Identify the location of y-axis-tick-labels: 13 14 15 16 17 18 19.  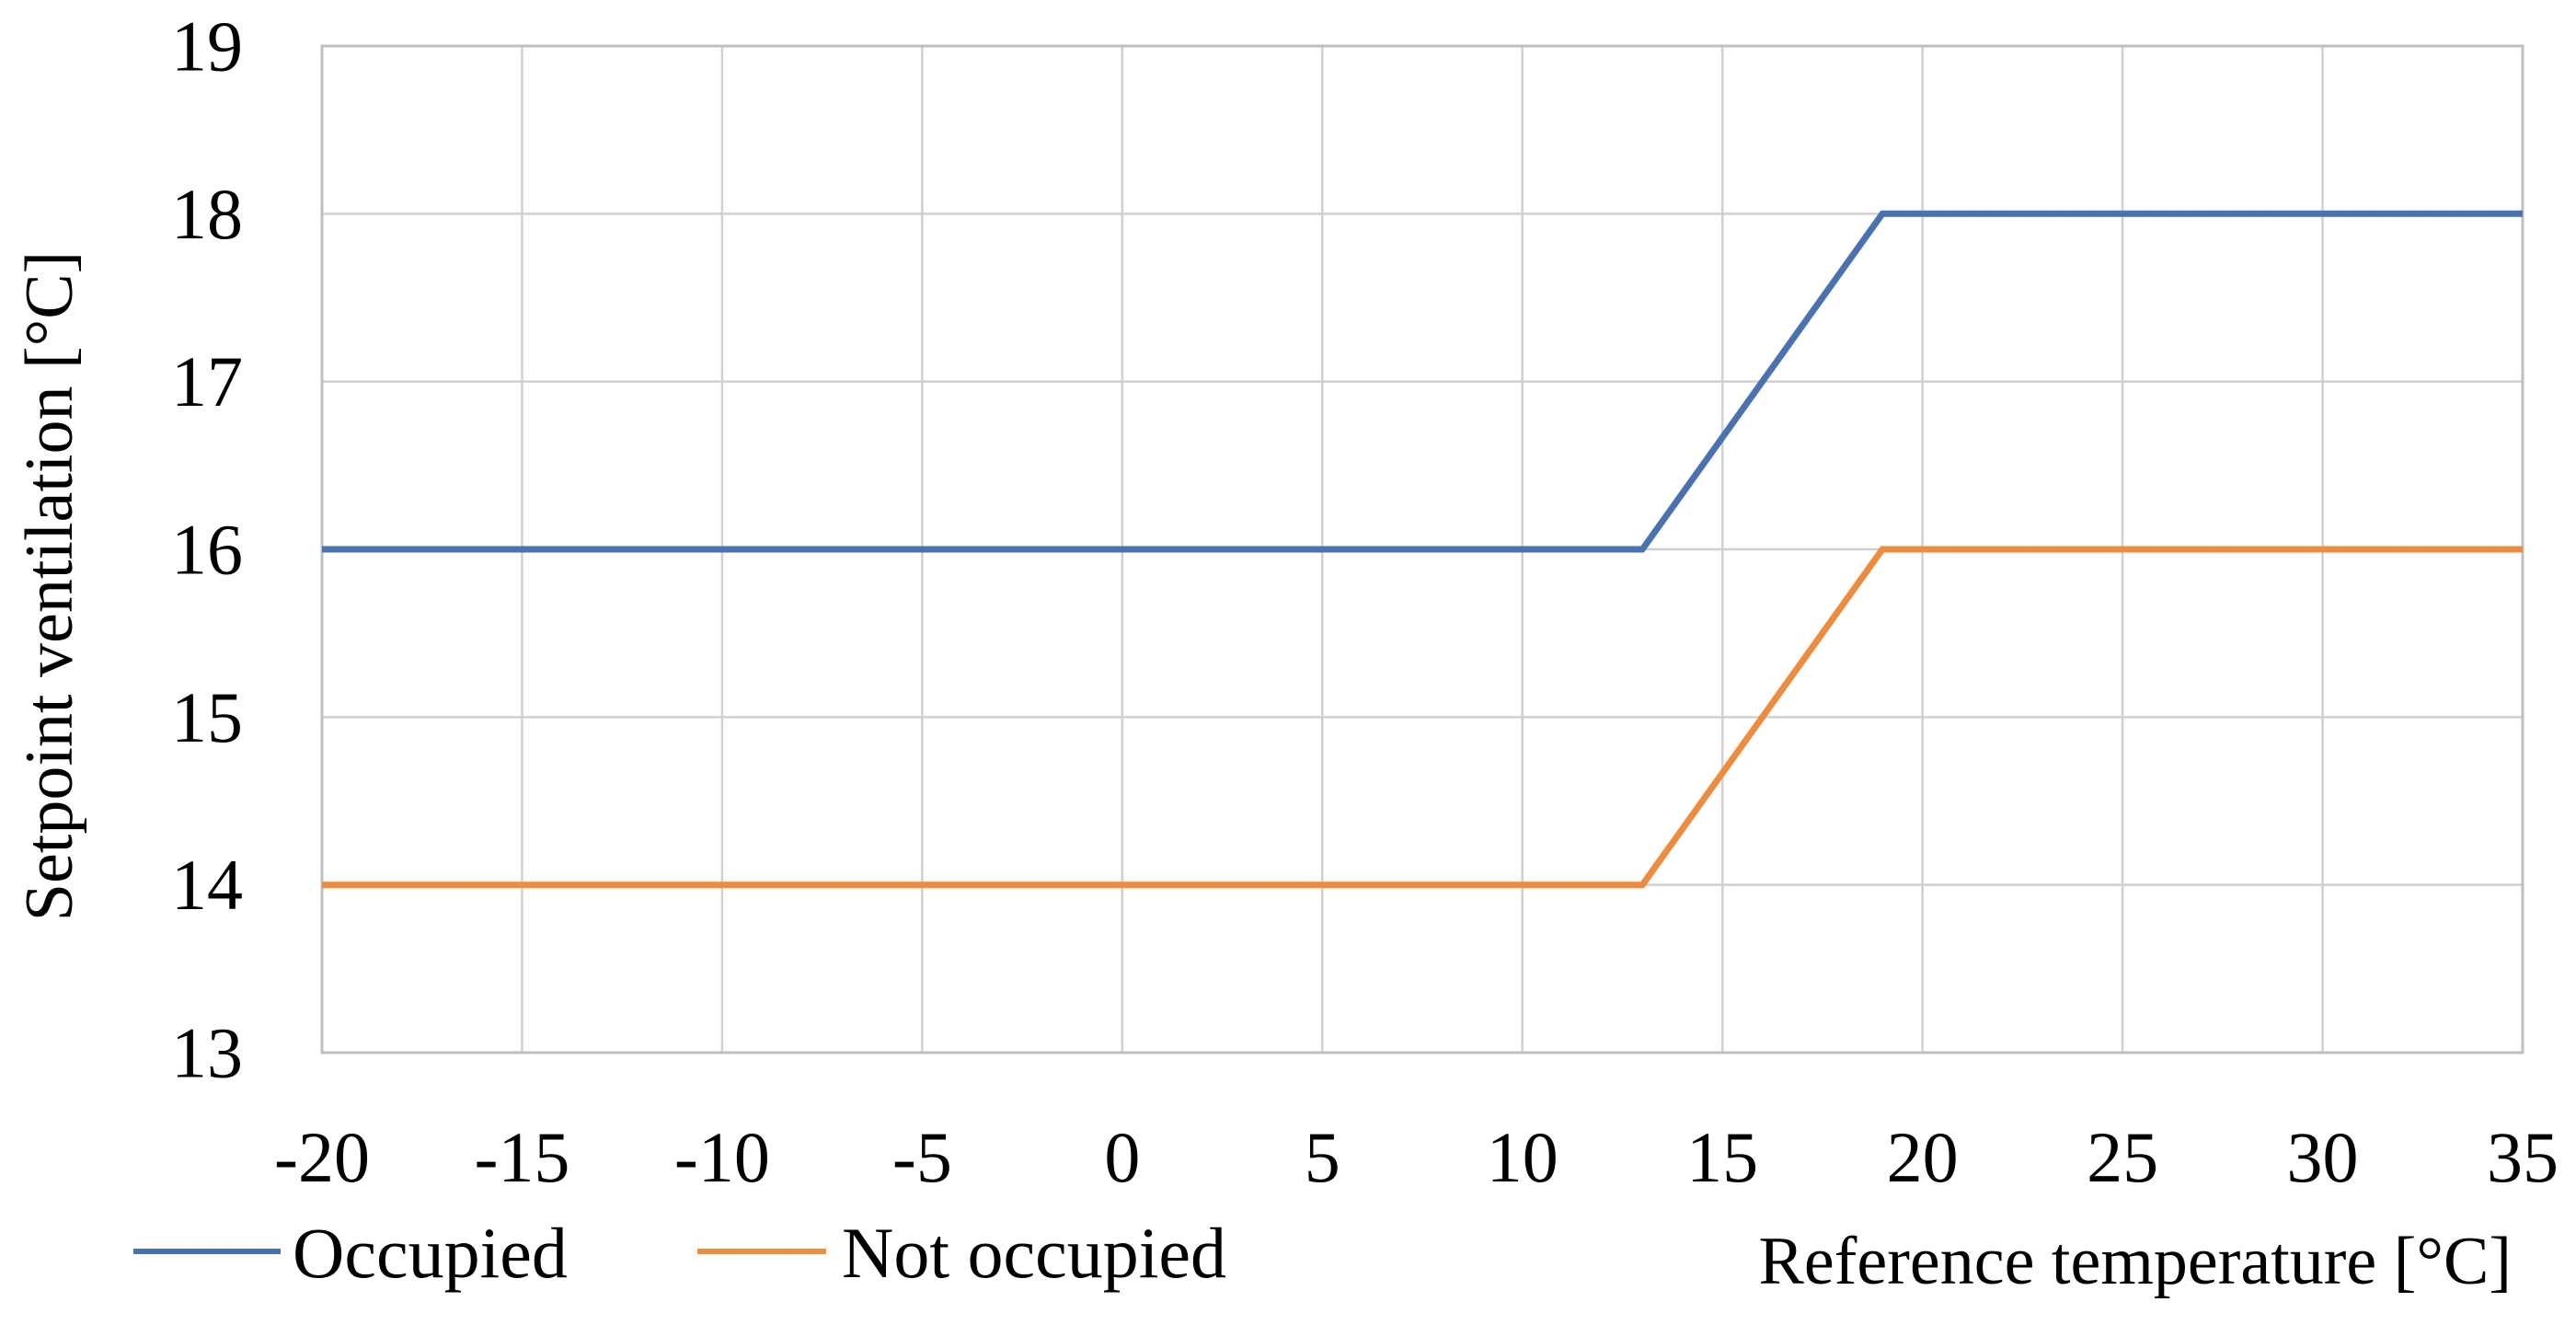
(207, 549).